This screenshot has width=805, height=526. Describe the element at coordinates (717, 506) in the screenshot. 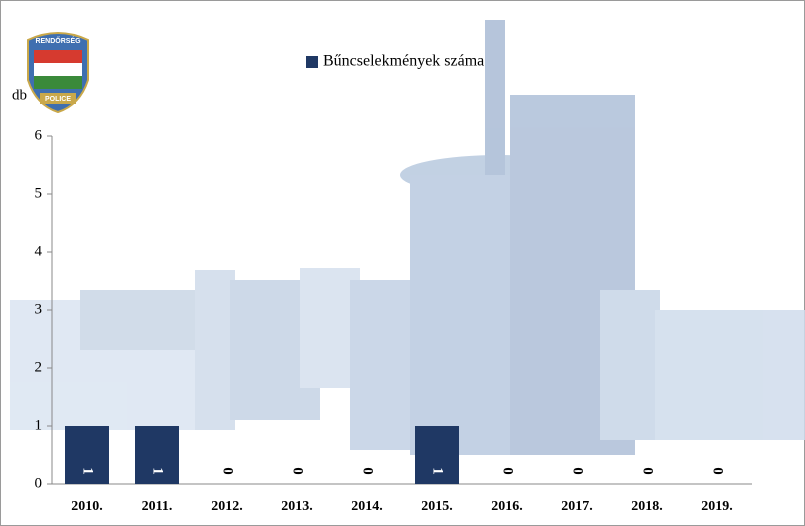

I see `x-tick-label: 2019.` at that location.